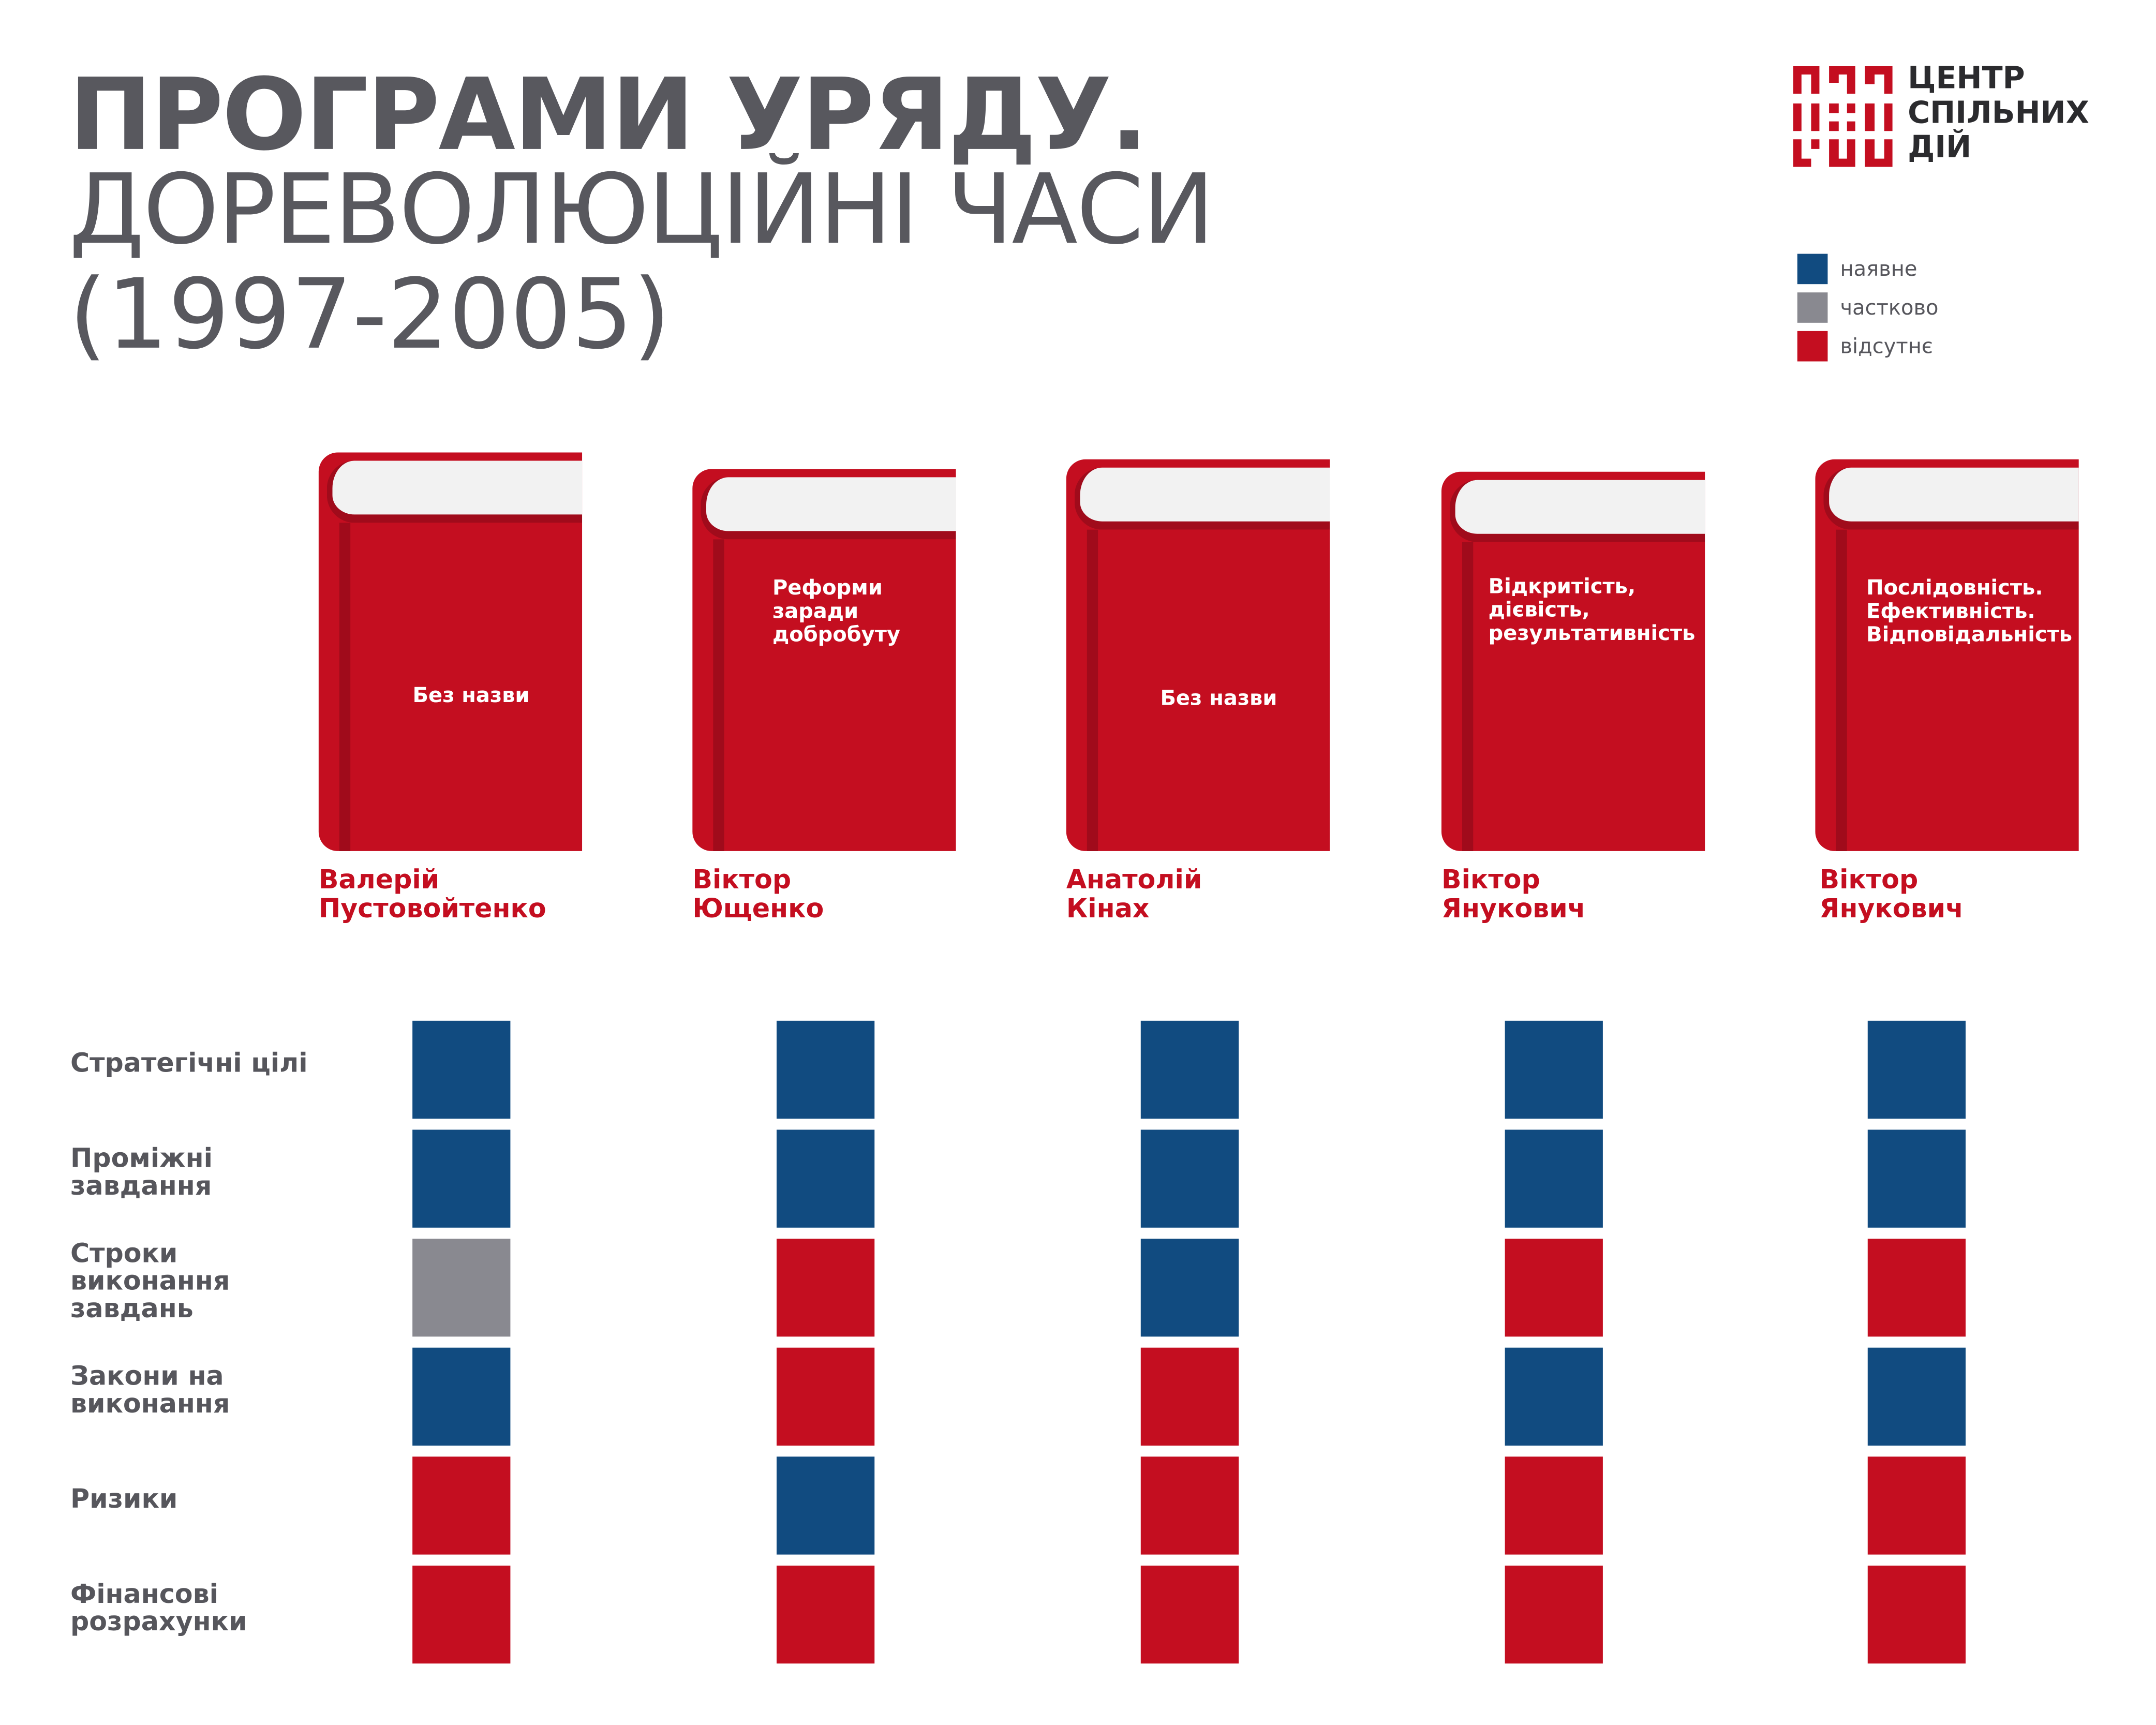 Image resolution: width=2156 pixels, height=1725 pixels. I want to click on book-title: Відкритість, дієвість, результативність, so click(1592, 610).